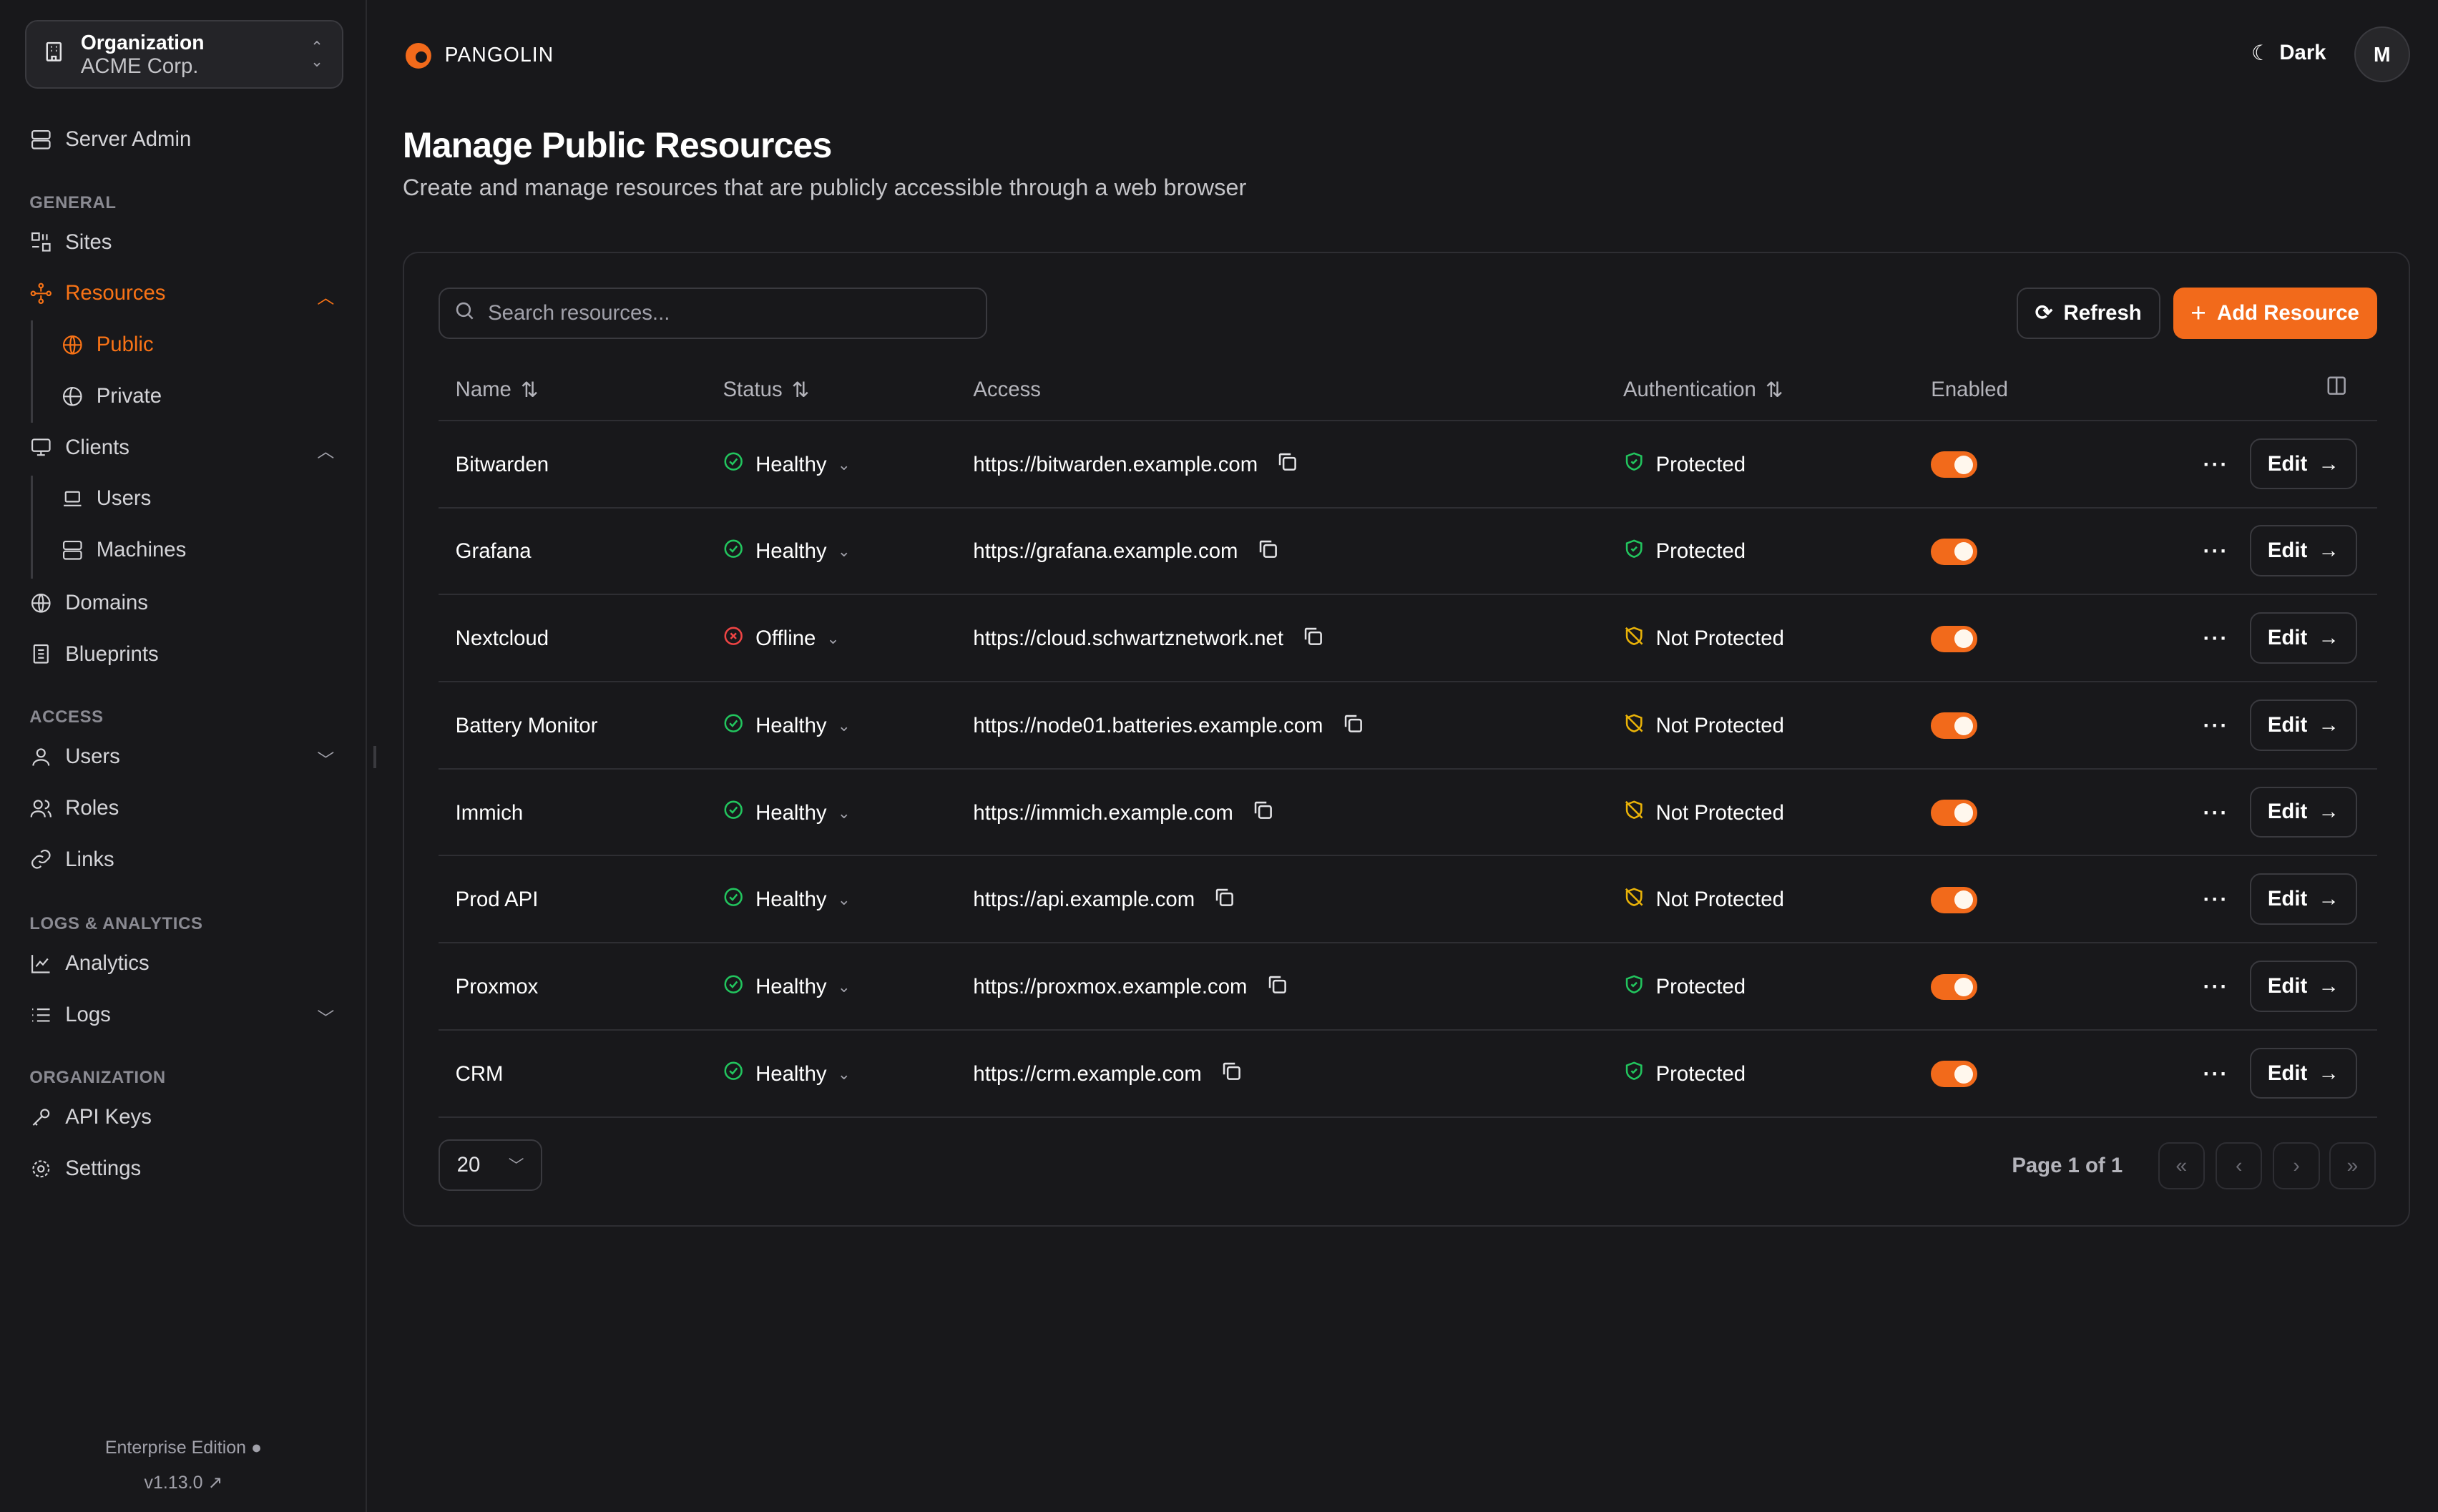  I want to click on url: https://immich.example.com, so click(1103, 812).